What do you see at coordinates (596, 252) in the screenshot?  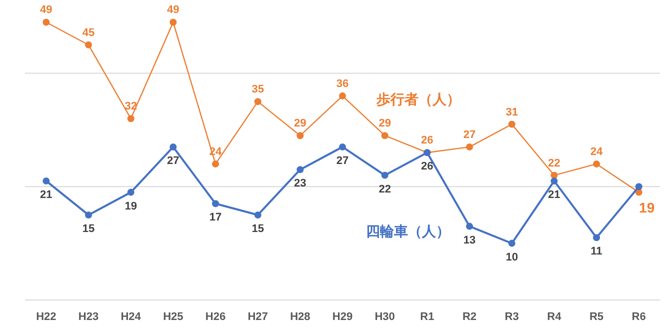 I see `data-label: 11` at bounding box center [596, 252].